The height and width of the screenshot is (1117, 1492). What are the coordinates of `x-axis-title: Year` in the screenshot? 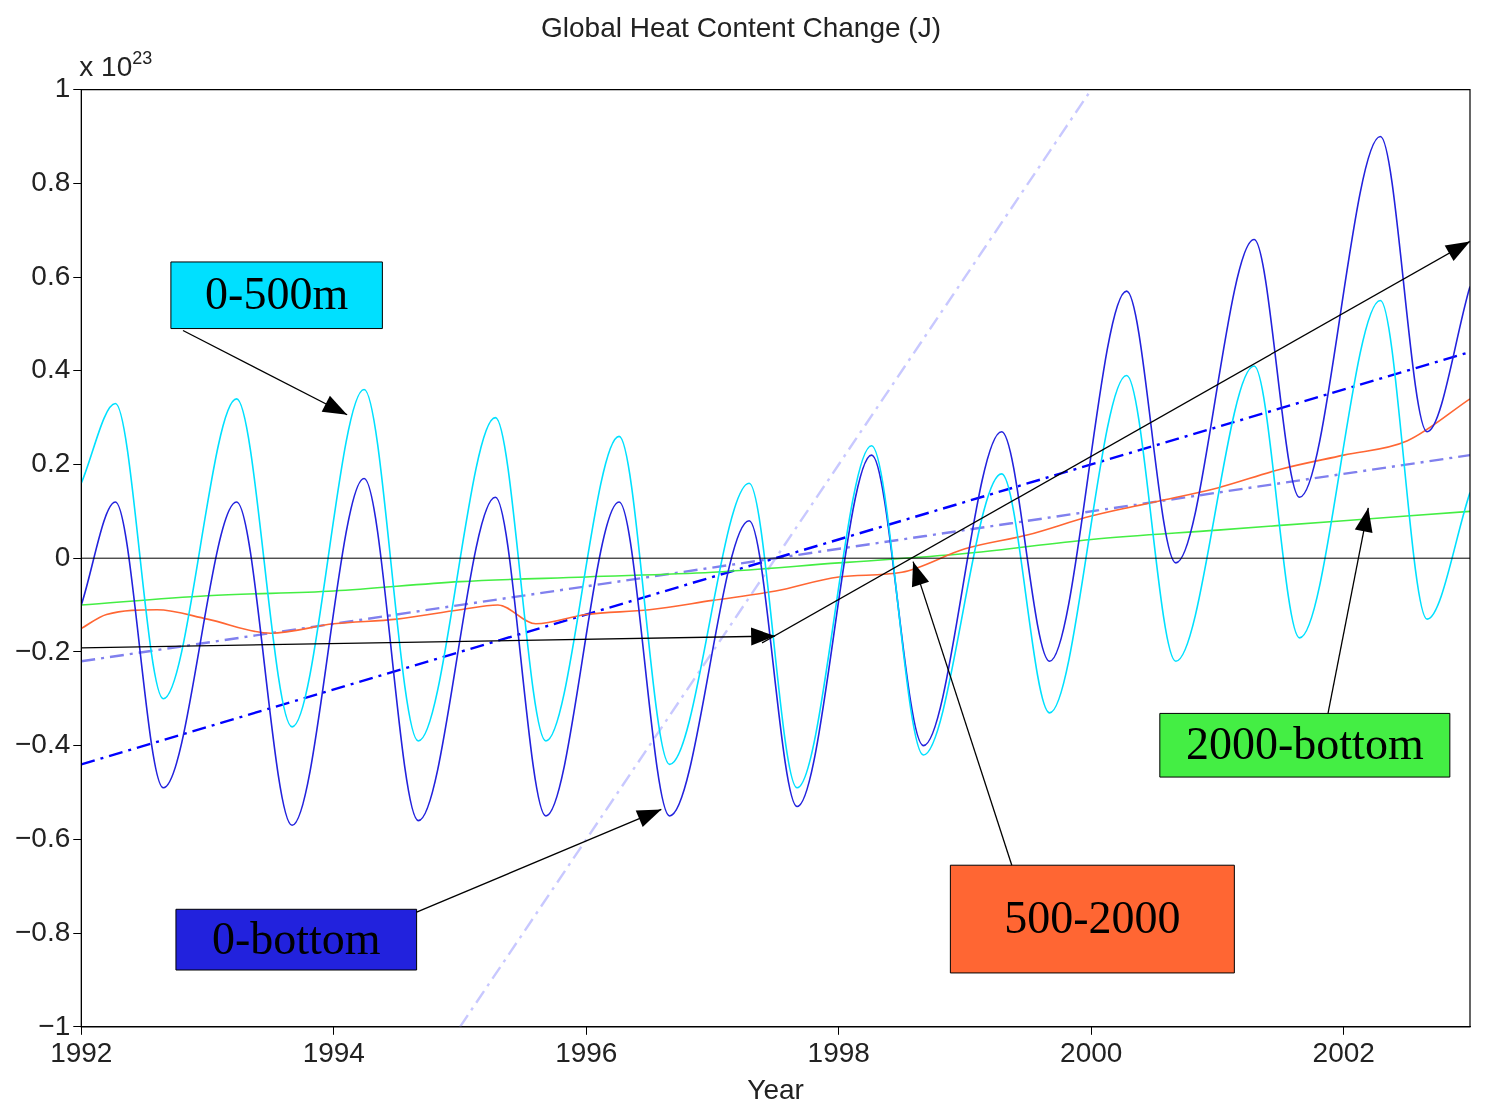 It's located at (775, 1089).